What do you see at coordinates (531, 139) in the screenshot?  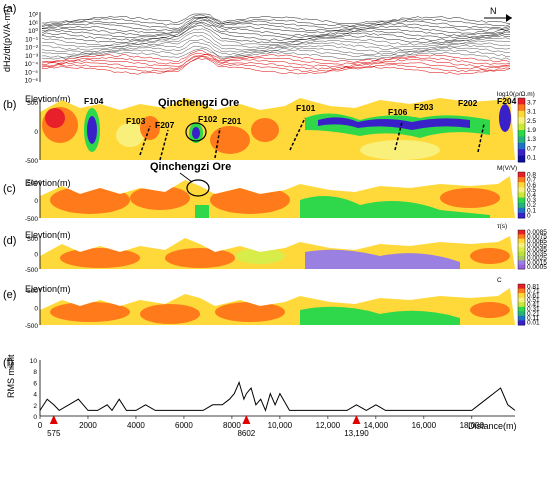 I see `colorbar-tick-b: 1.3` at bounding box center [531, 139].